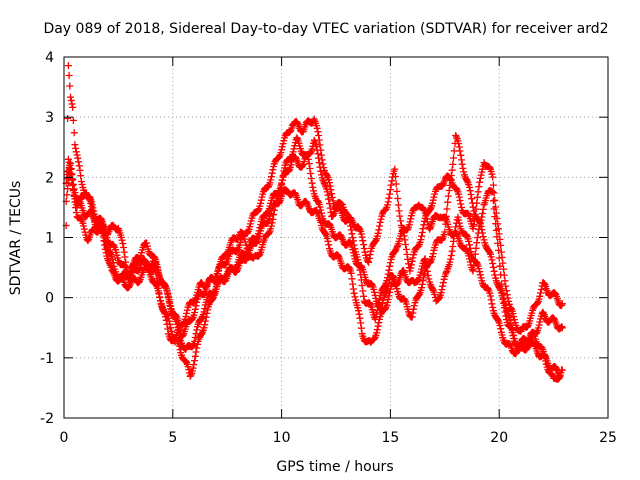 The width and height of the screenshot is (640, 480). Describe the element at coordinates (334, 467) in the screenshot. I see `x-axis-label: GPS time / hours` at that location.